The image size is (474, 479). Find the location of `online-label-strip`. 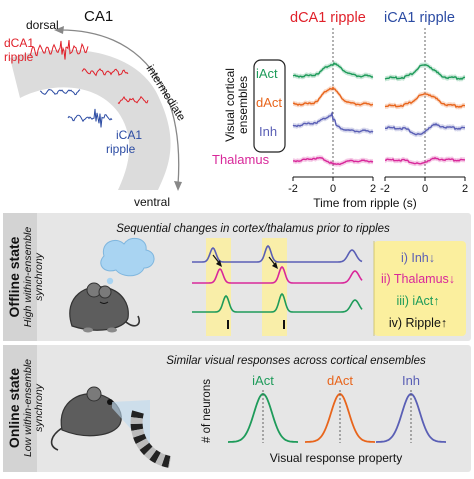

online-label-strip is located at coordinates (20, 408).